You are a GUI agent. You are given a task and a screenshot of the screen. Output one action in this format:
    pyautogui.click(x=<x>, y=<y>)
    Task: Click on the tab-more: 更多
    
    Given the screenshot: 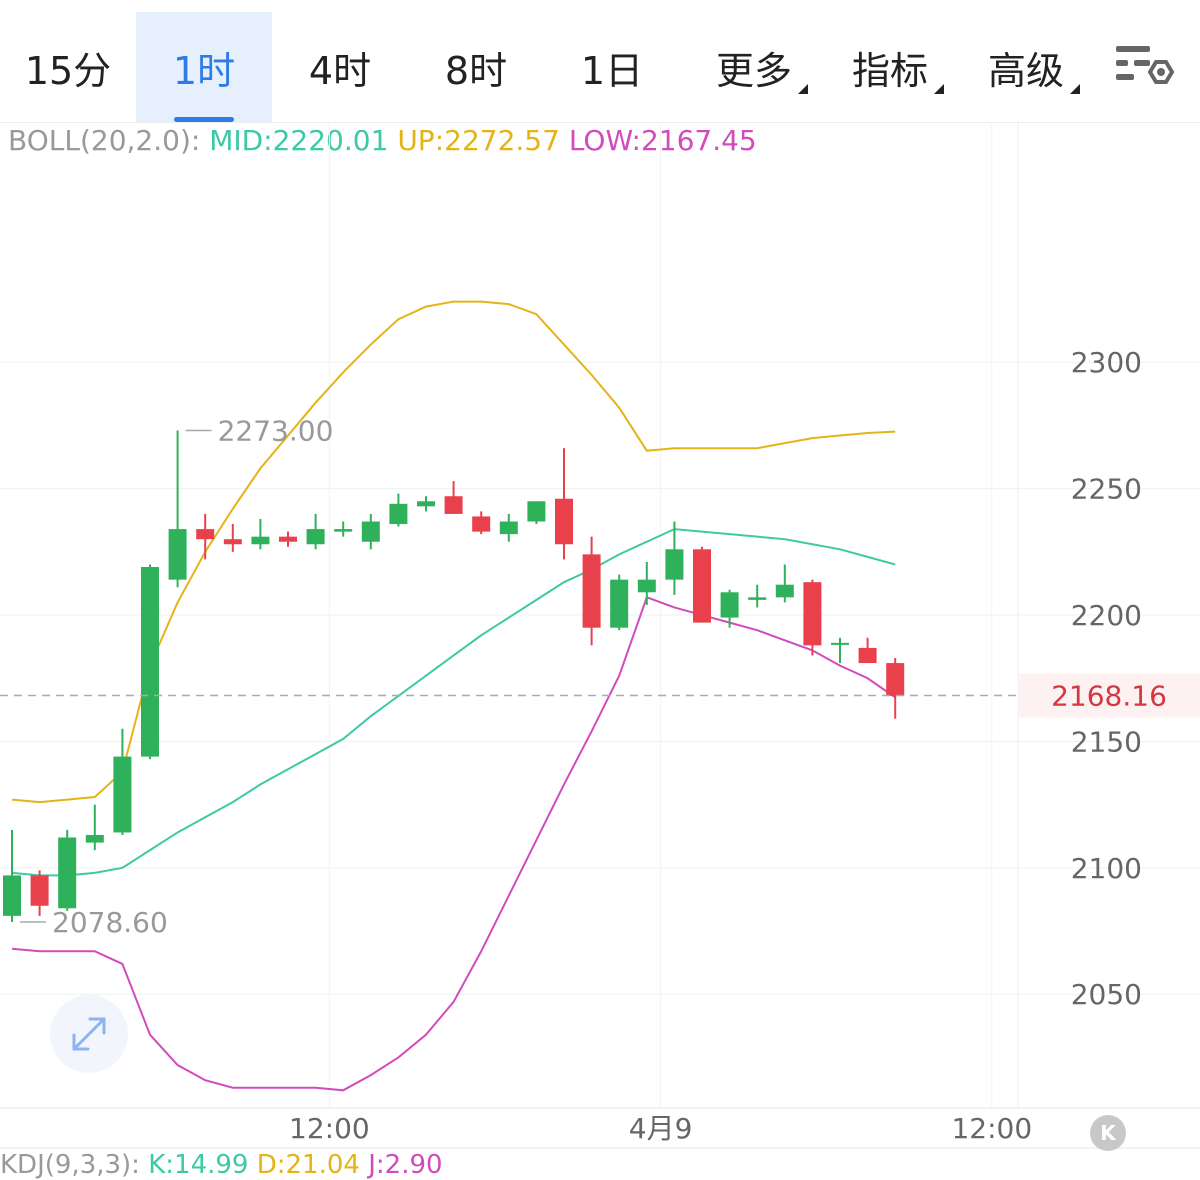 What is the action you would take?
    pyautogui.click(x=754, y=67)
    